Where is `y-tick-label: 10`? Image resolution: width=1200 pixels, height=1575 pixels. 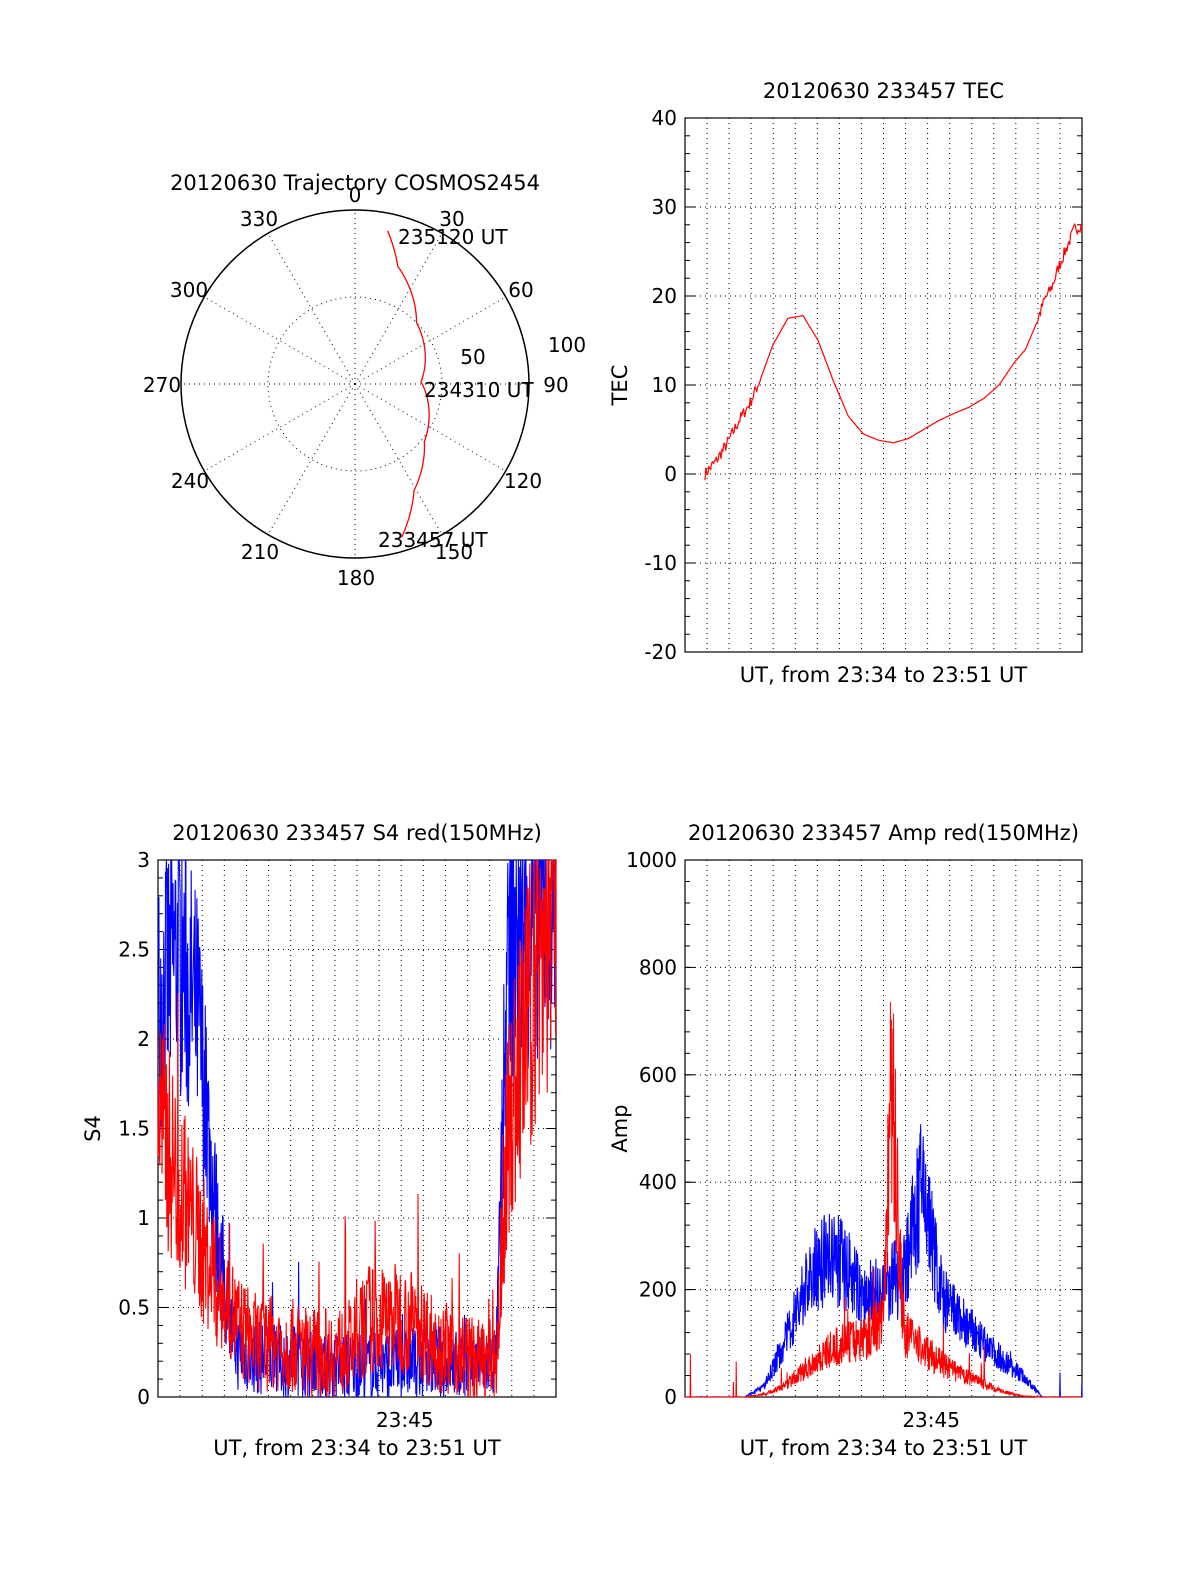
y-tick-label: 10 is located at coordinates (664, 385).